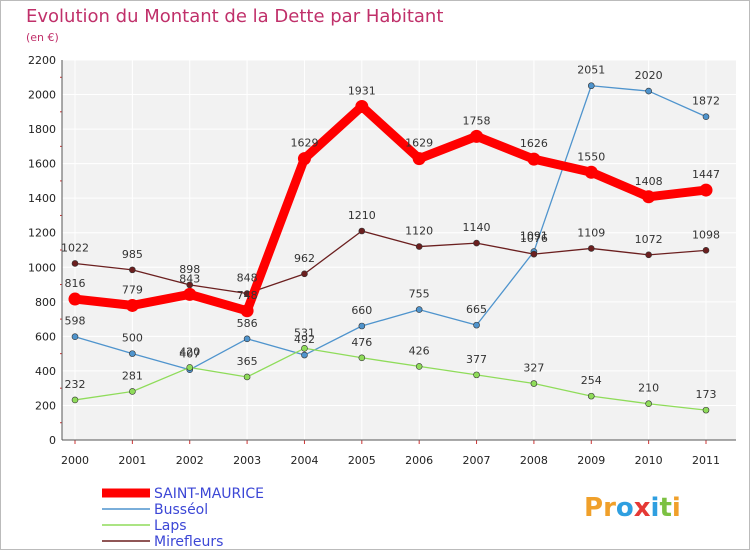  What do you see at coordinates (132, 254) in the screenshot?
I see `data-label: 985` at bounding box center [132, 254].